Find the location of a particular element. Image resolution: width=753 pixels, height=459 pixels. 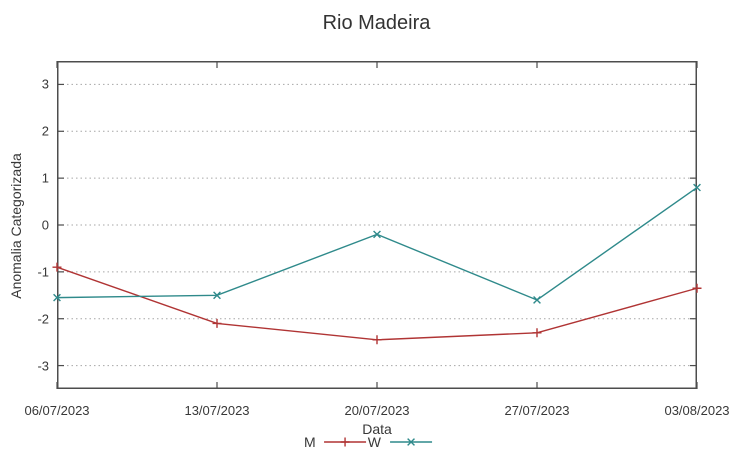

x-tick-label: 27/07/2023 is located at coordinates (537, 410).